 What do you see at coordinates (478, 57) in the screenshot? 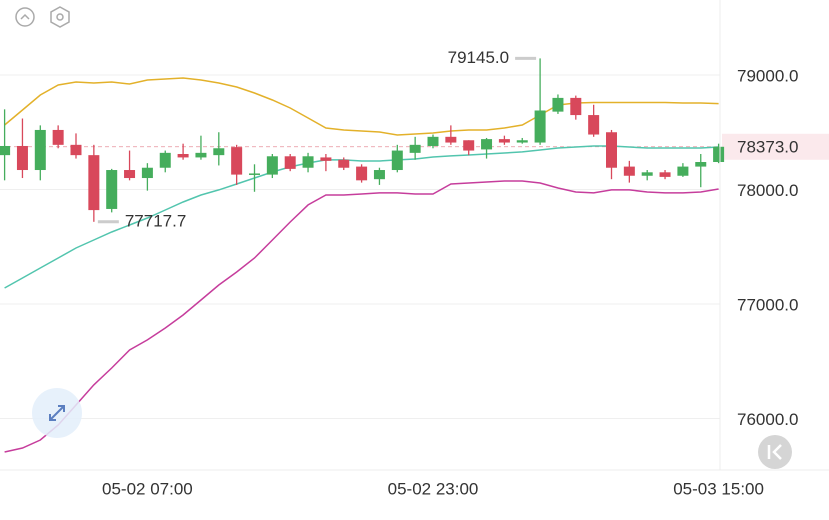
I see `max-label: 79145.0` at bounding box center [478, 57].